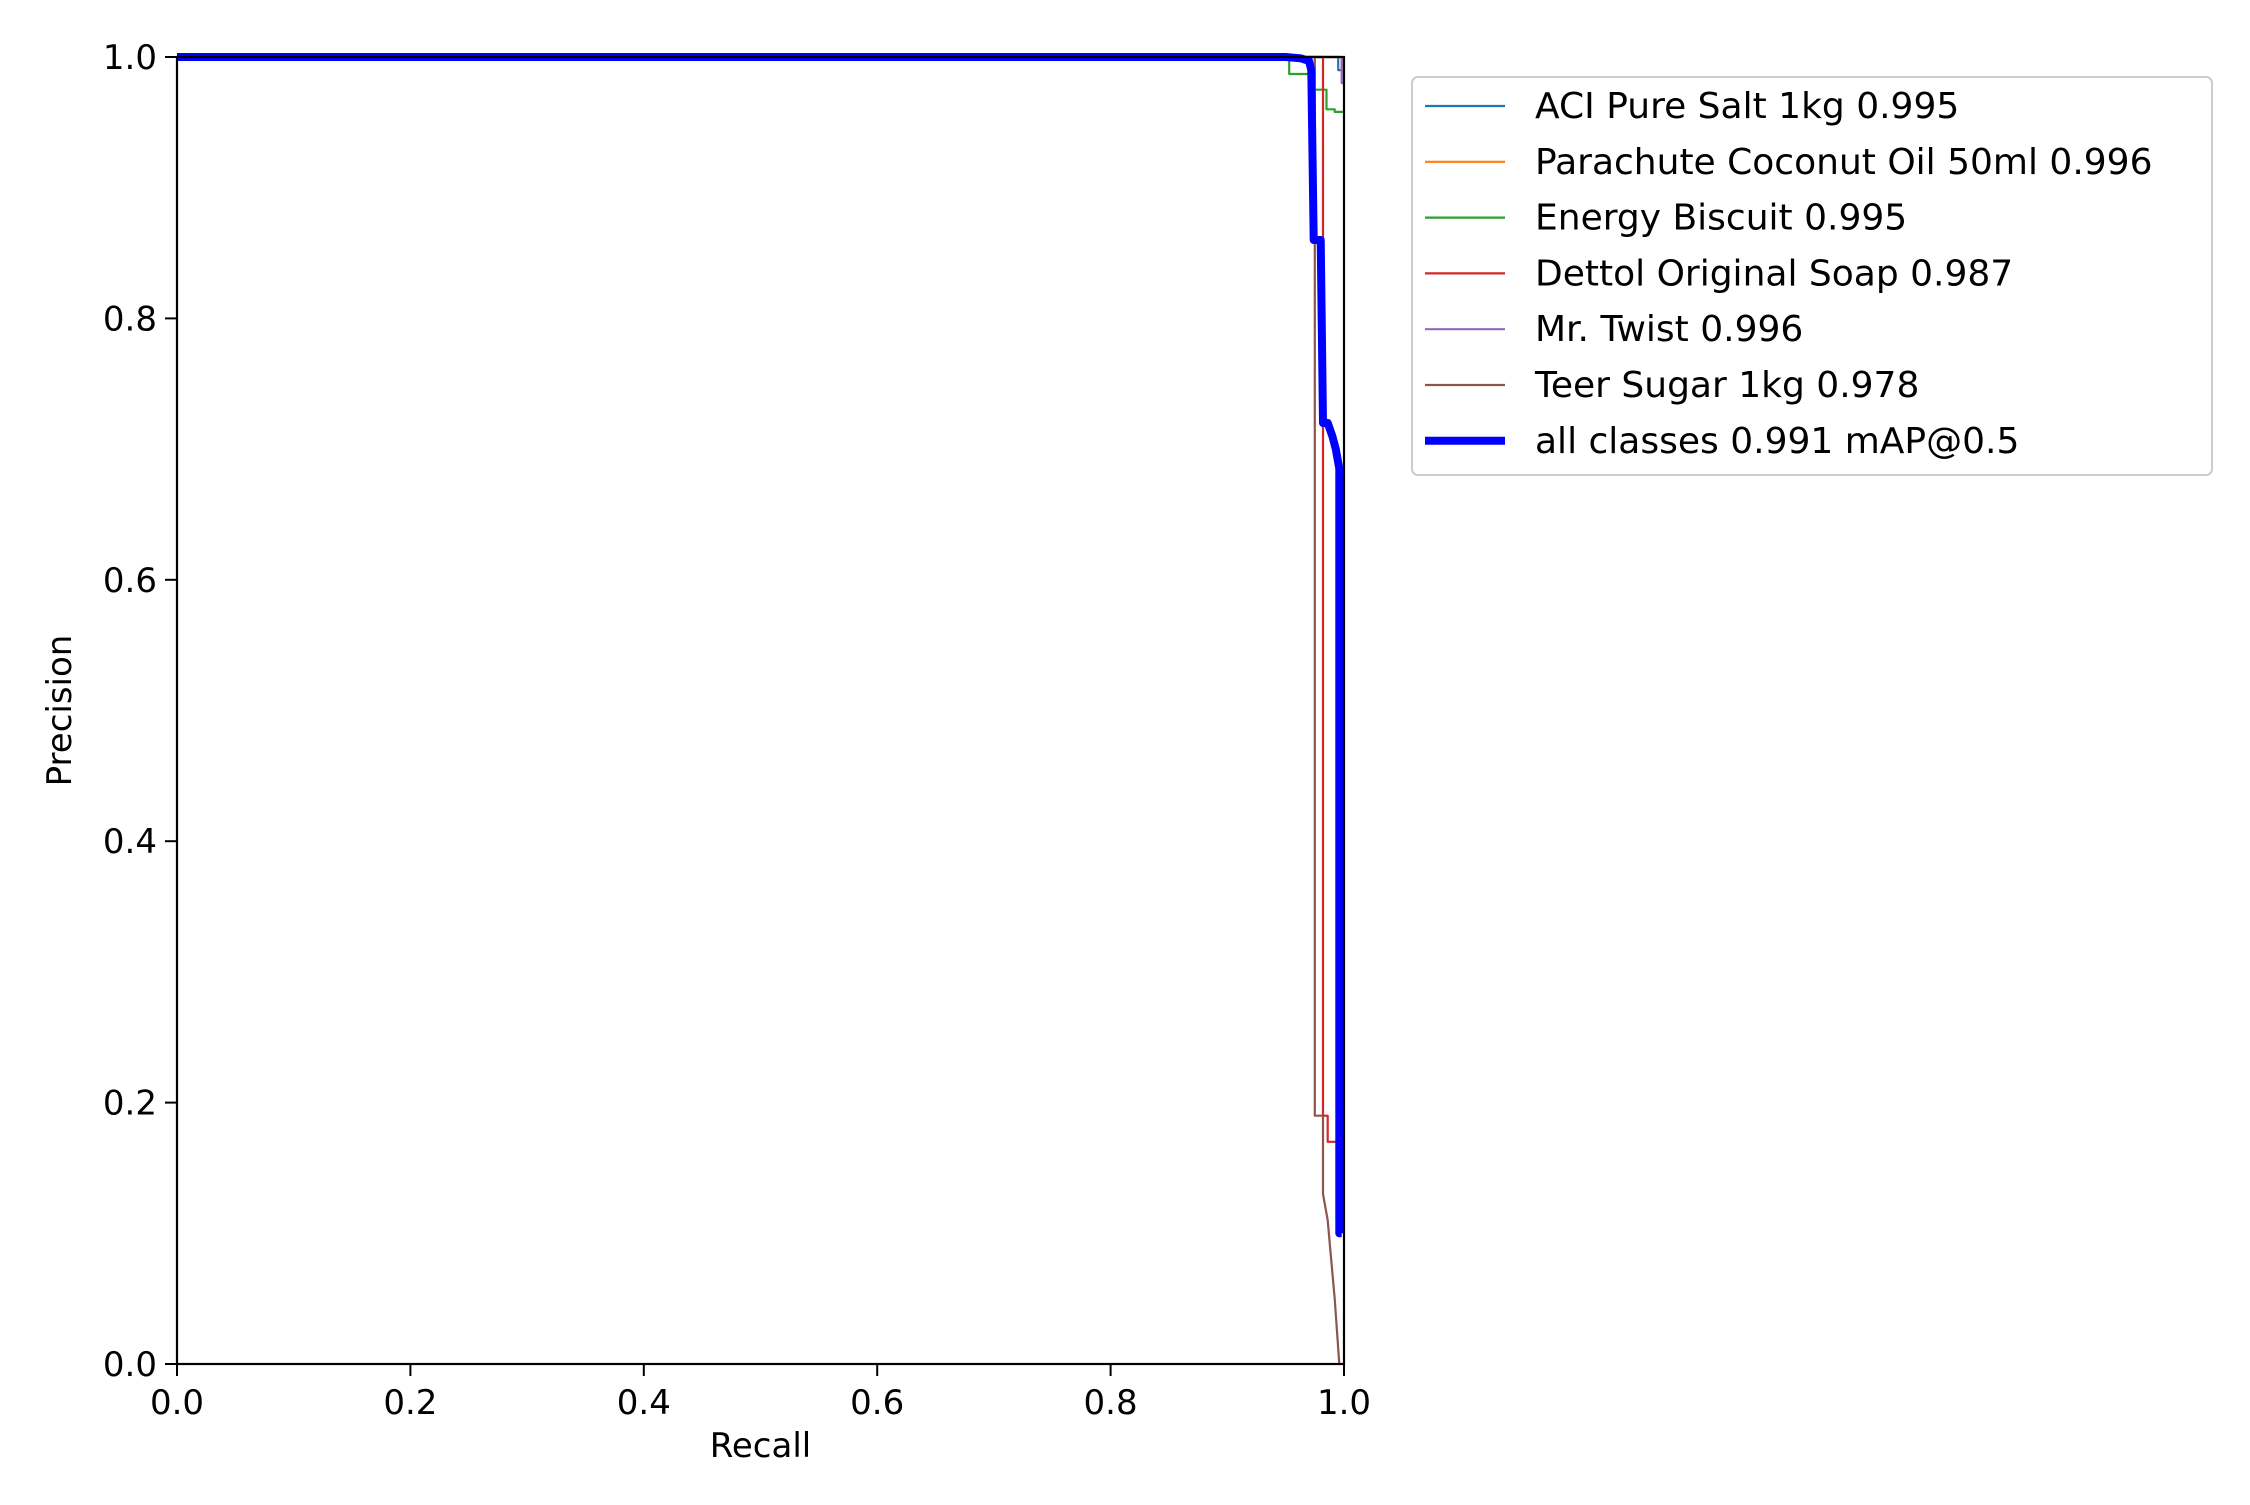 The image size is (2250, 1505). What do you see at coordinates (60, 711) in the screenshot?
I see `y-axis-label: Precision` at bounding box center [60, 711].